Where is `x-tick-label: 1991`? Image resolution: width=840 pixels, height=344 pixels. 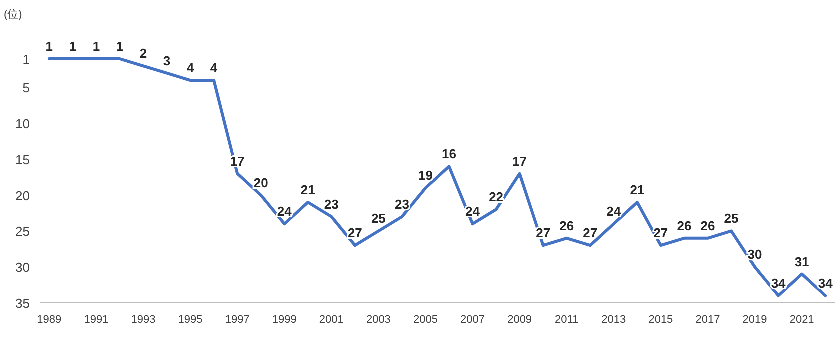 x-tick-label: 1991 is located at coordinates (96, 320).